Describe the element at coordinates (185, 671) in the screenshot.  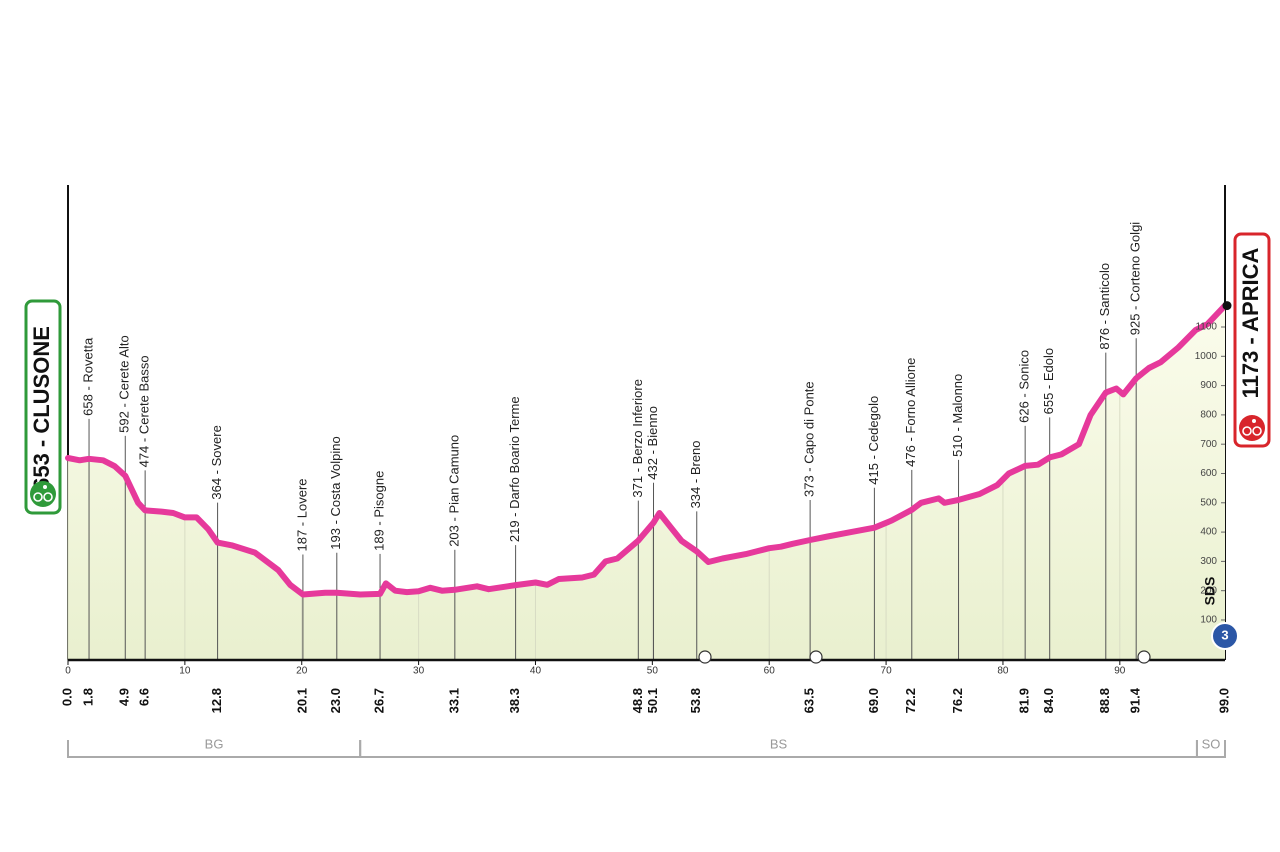
I see `x-tick-label: 10` at that location.